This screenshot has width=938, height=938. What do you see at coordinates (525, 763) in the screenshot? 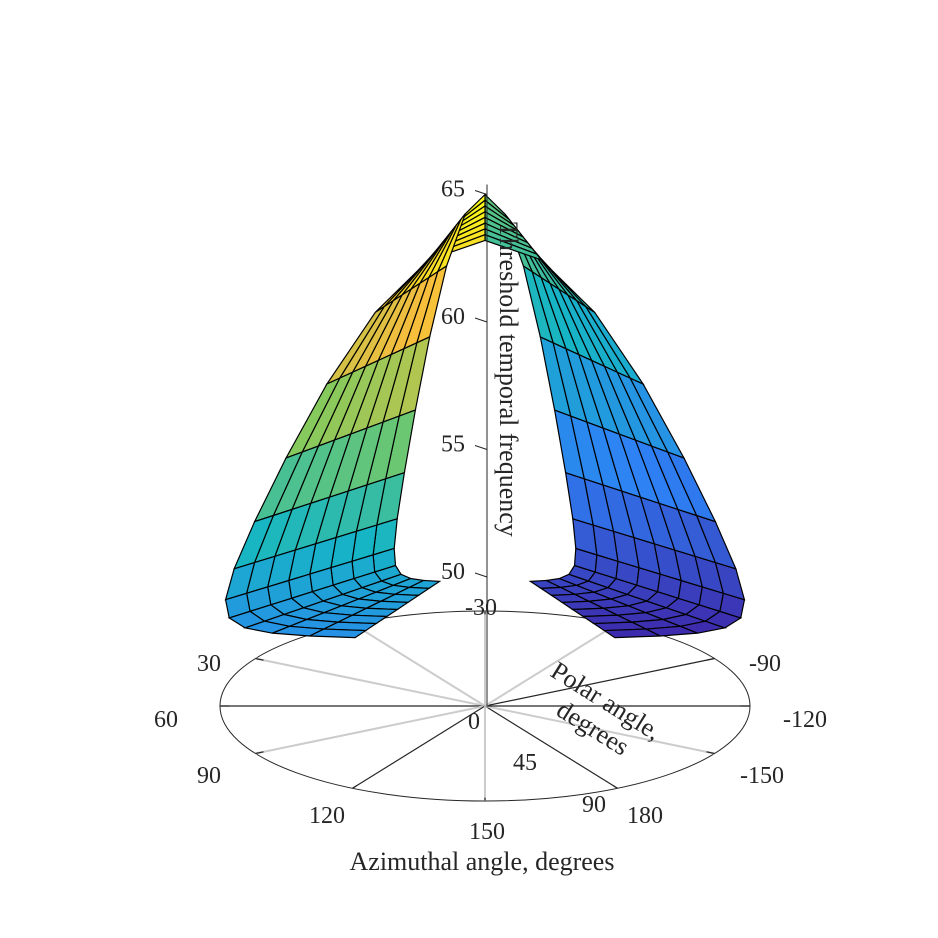
I see `polar-tick-label: 45` at bounding box center [525, 763].